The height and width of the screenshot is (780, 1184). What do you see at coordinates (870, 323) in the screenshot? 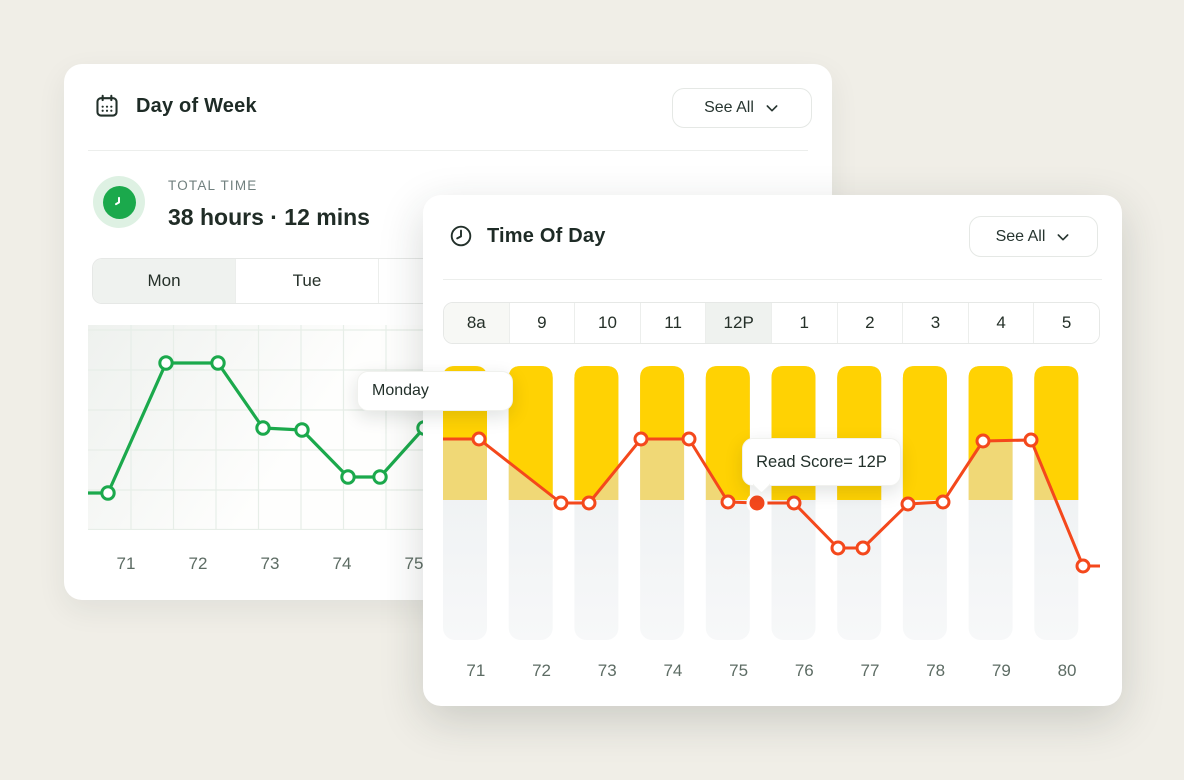
I see `time-tab-2: 2` at bounding box center [870, 323].